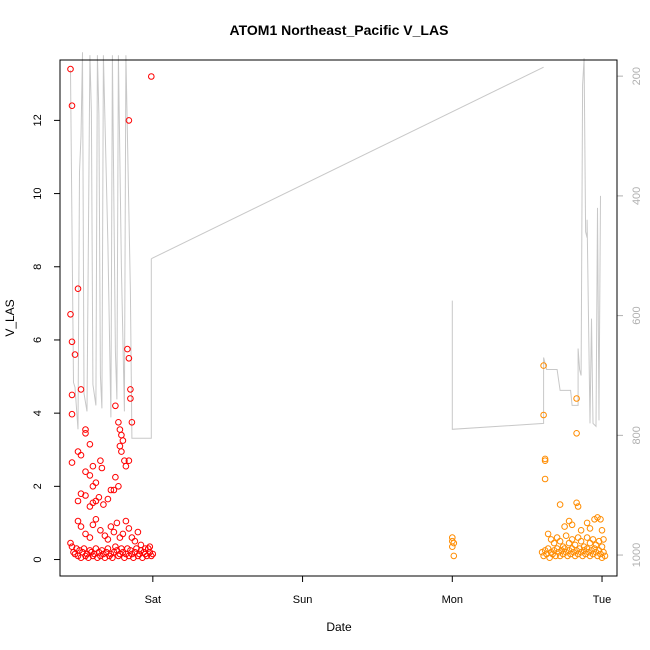 Image resolution: width=650 pixels, height=650 pixels. What do you see at coordinates (153, 600) in the screenshot?
I see `x-tick-label-Sat: Sat` at bounding box center [153, 600].